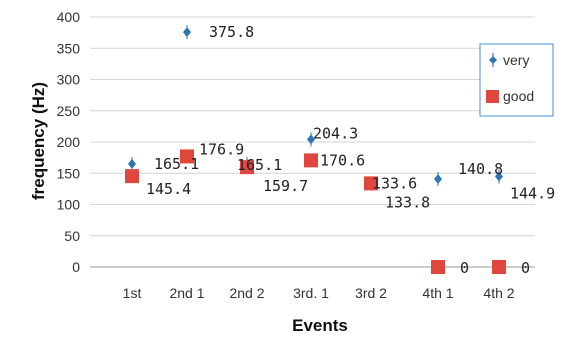 The height and width of the screenshot is (338, 564). What do you see at coordinates (38, 141) in the screenshot?
I see `y-axis-title: frequency (Hz)` at bounding box center [38, 141].